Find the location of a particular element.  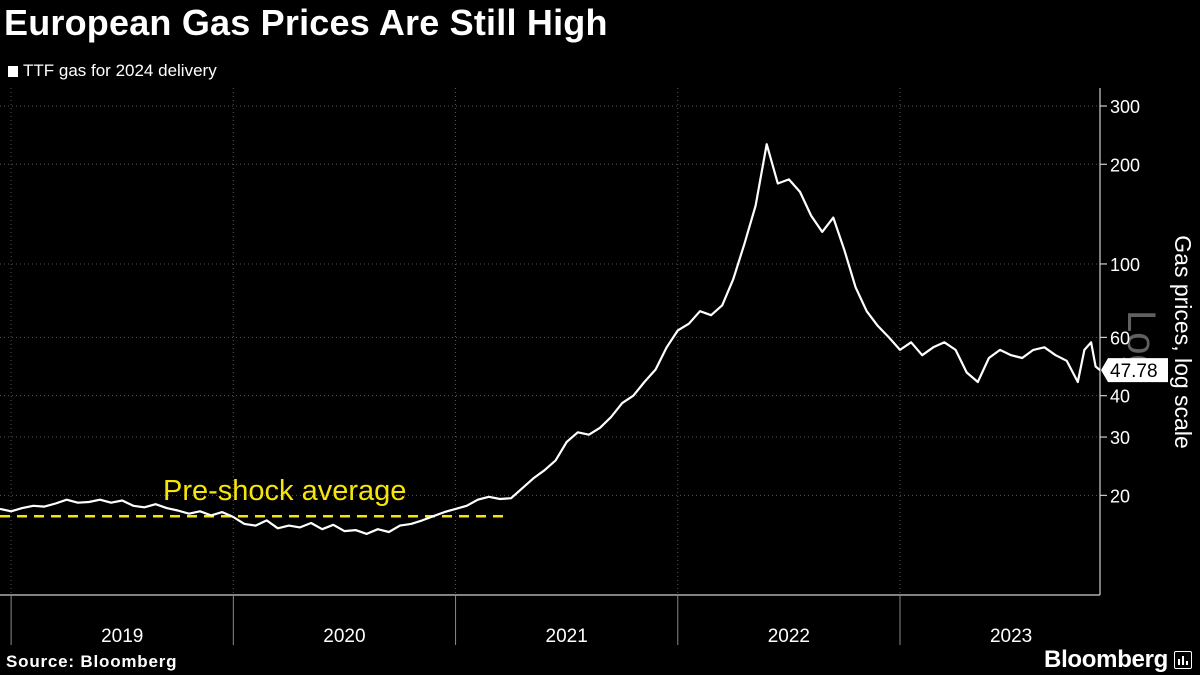

brand: Bloomberg is located at coordinates (1118, 660).